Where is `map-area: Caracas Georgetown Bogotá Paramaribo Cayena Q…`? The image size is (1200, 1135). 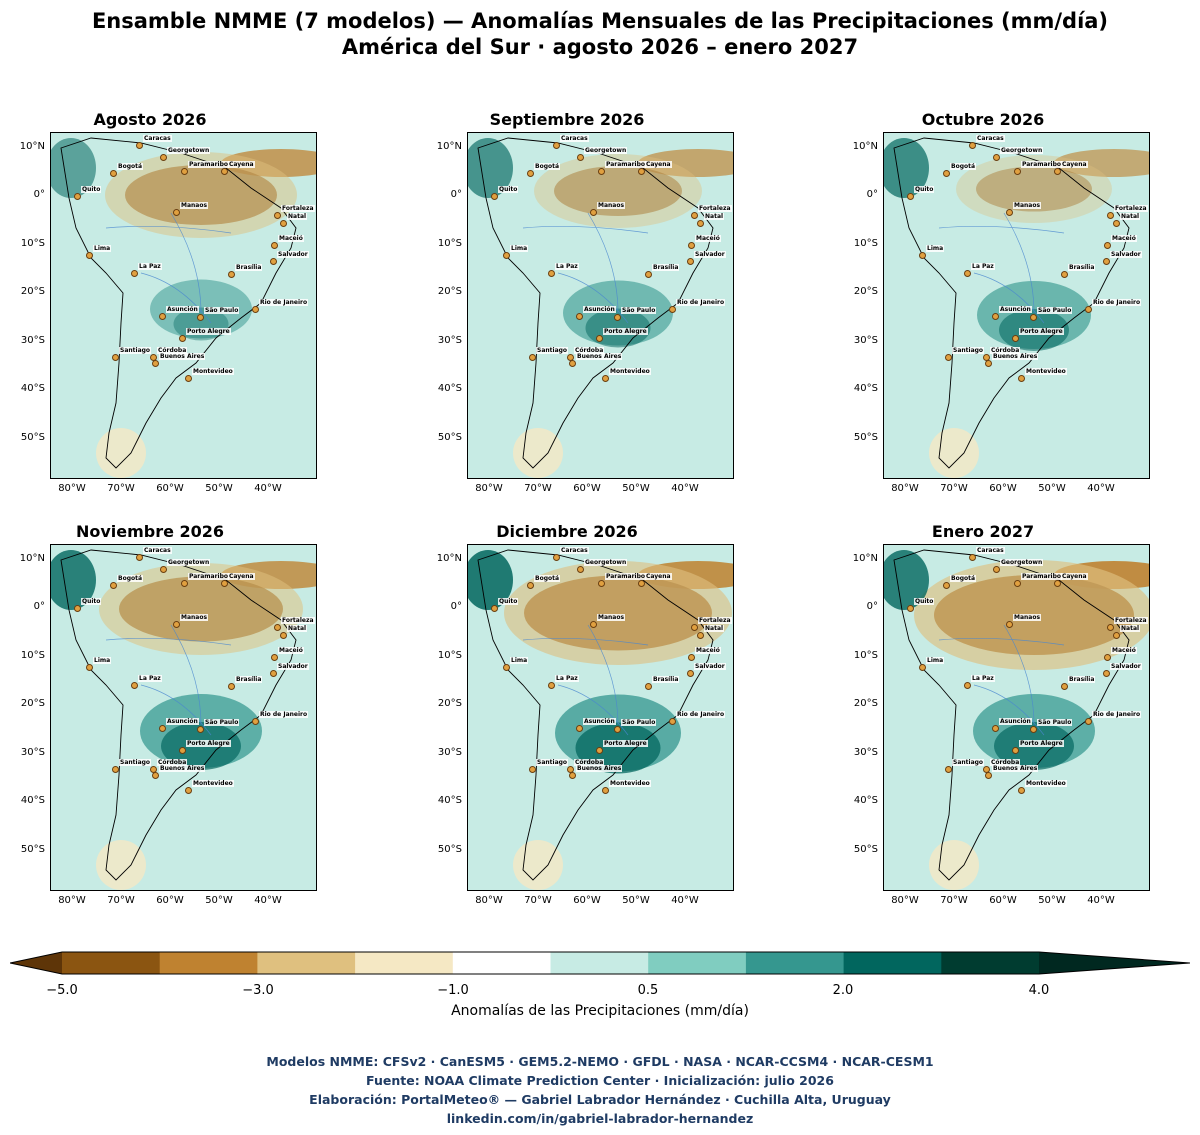 map-area: Caracas Georgetown Bogotá Paramaribo Cayena Q… is located at coordinates (600, 305).